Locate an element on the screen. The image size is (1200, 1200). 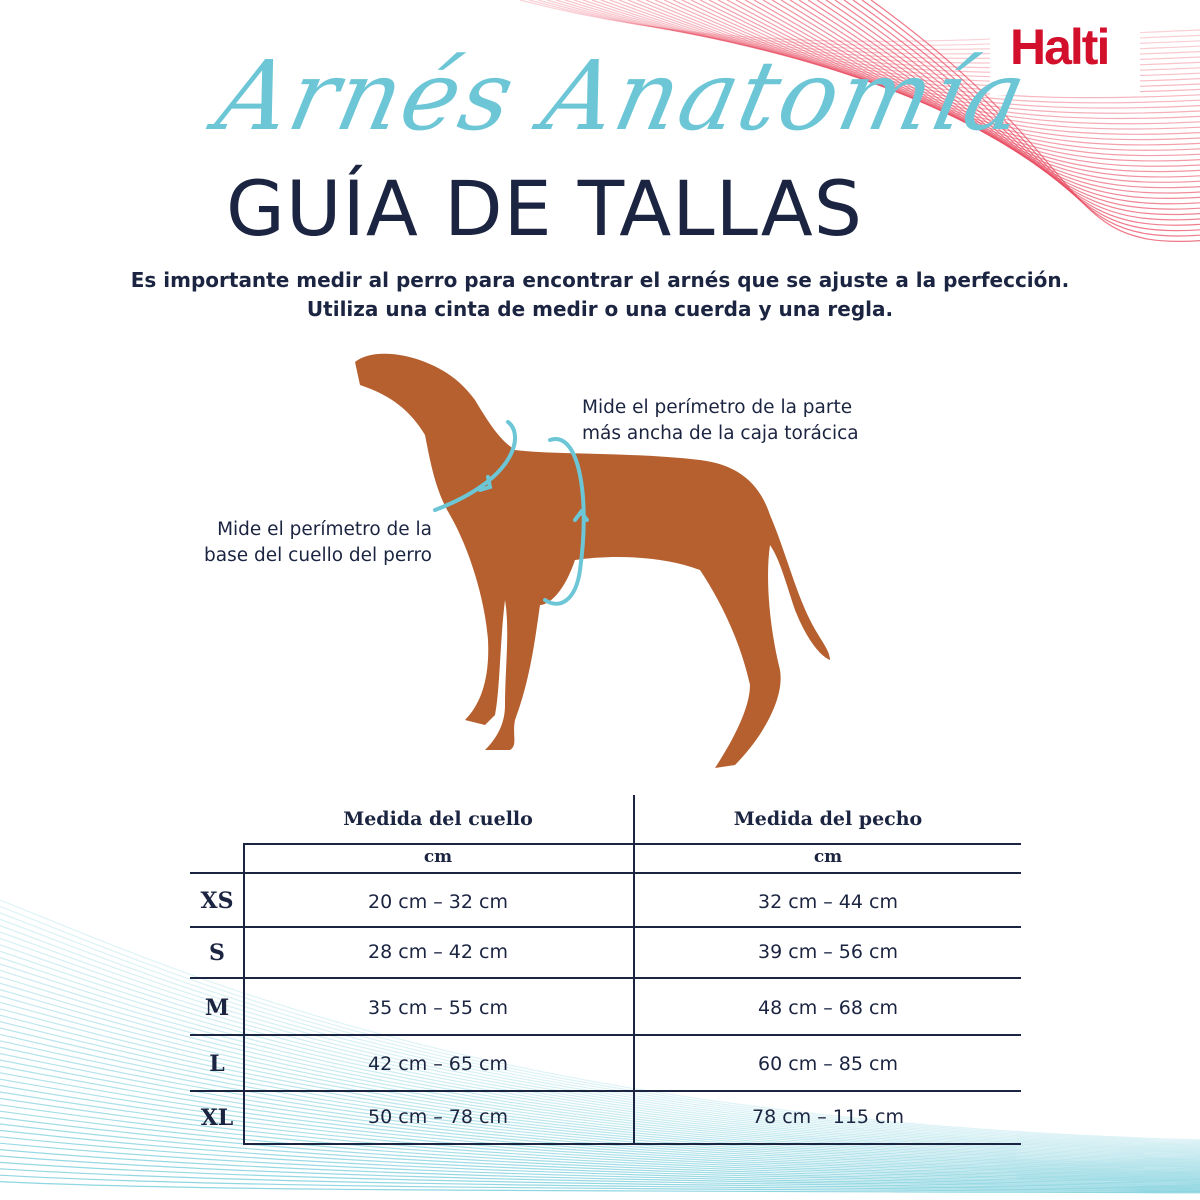
chest-arrow is located at coordinates (564, 521).